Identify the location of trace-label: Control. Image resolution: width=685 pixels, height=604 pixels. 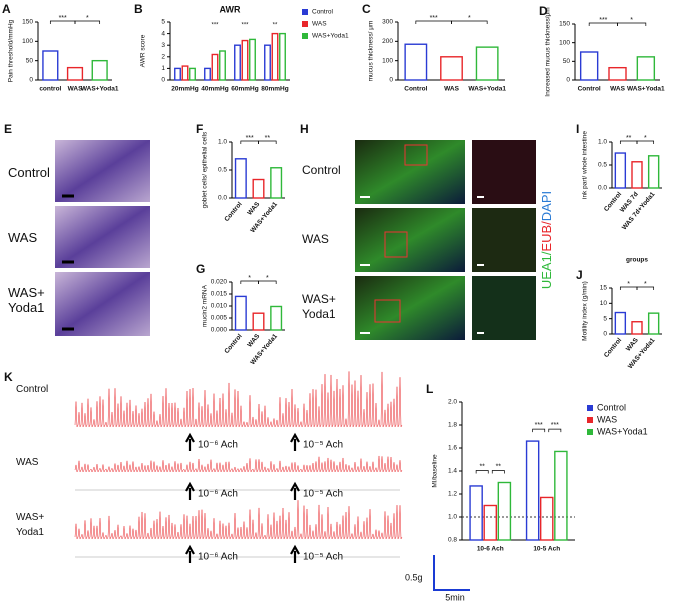
(32, 389).